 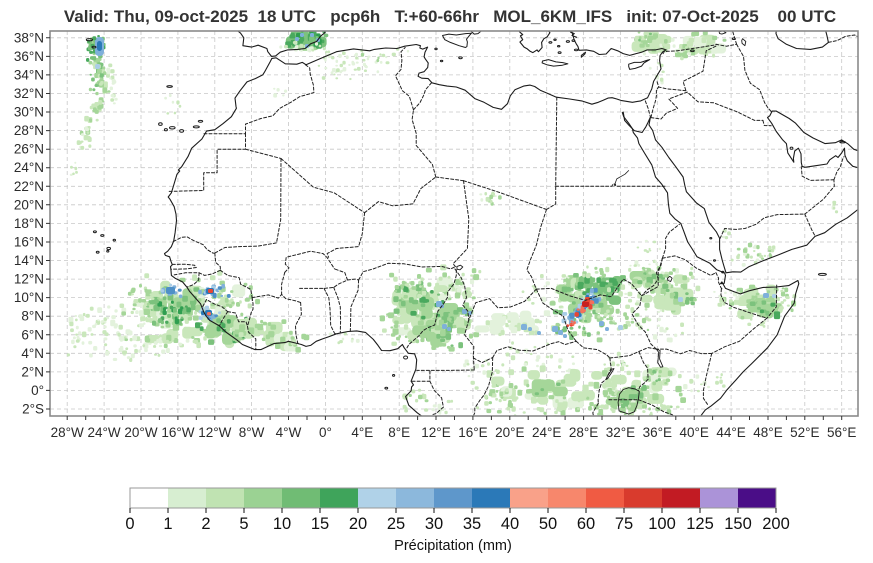 What do you see at coordinates (399, 432) in the screenshot?
I see `svg-text: 8°E` at bounding box center [399, 432].